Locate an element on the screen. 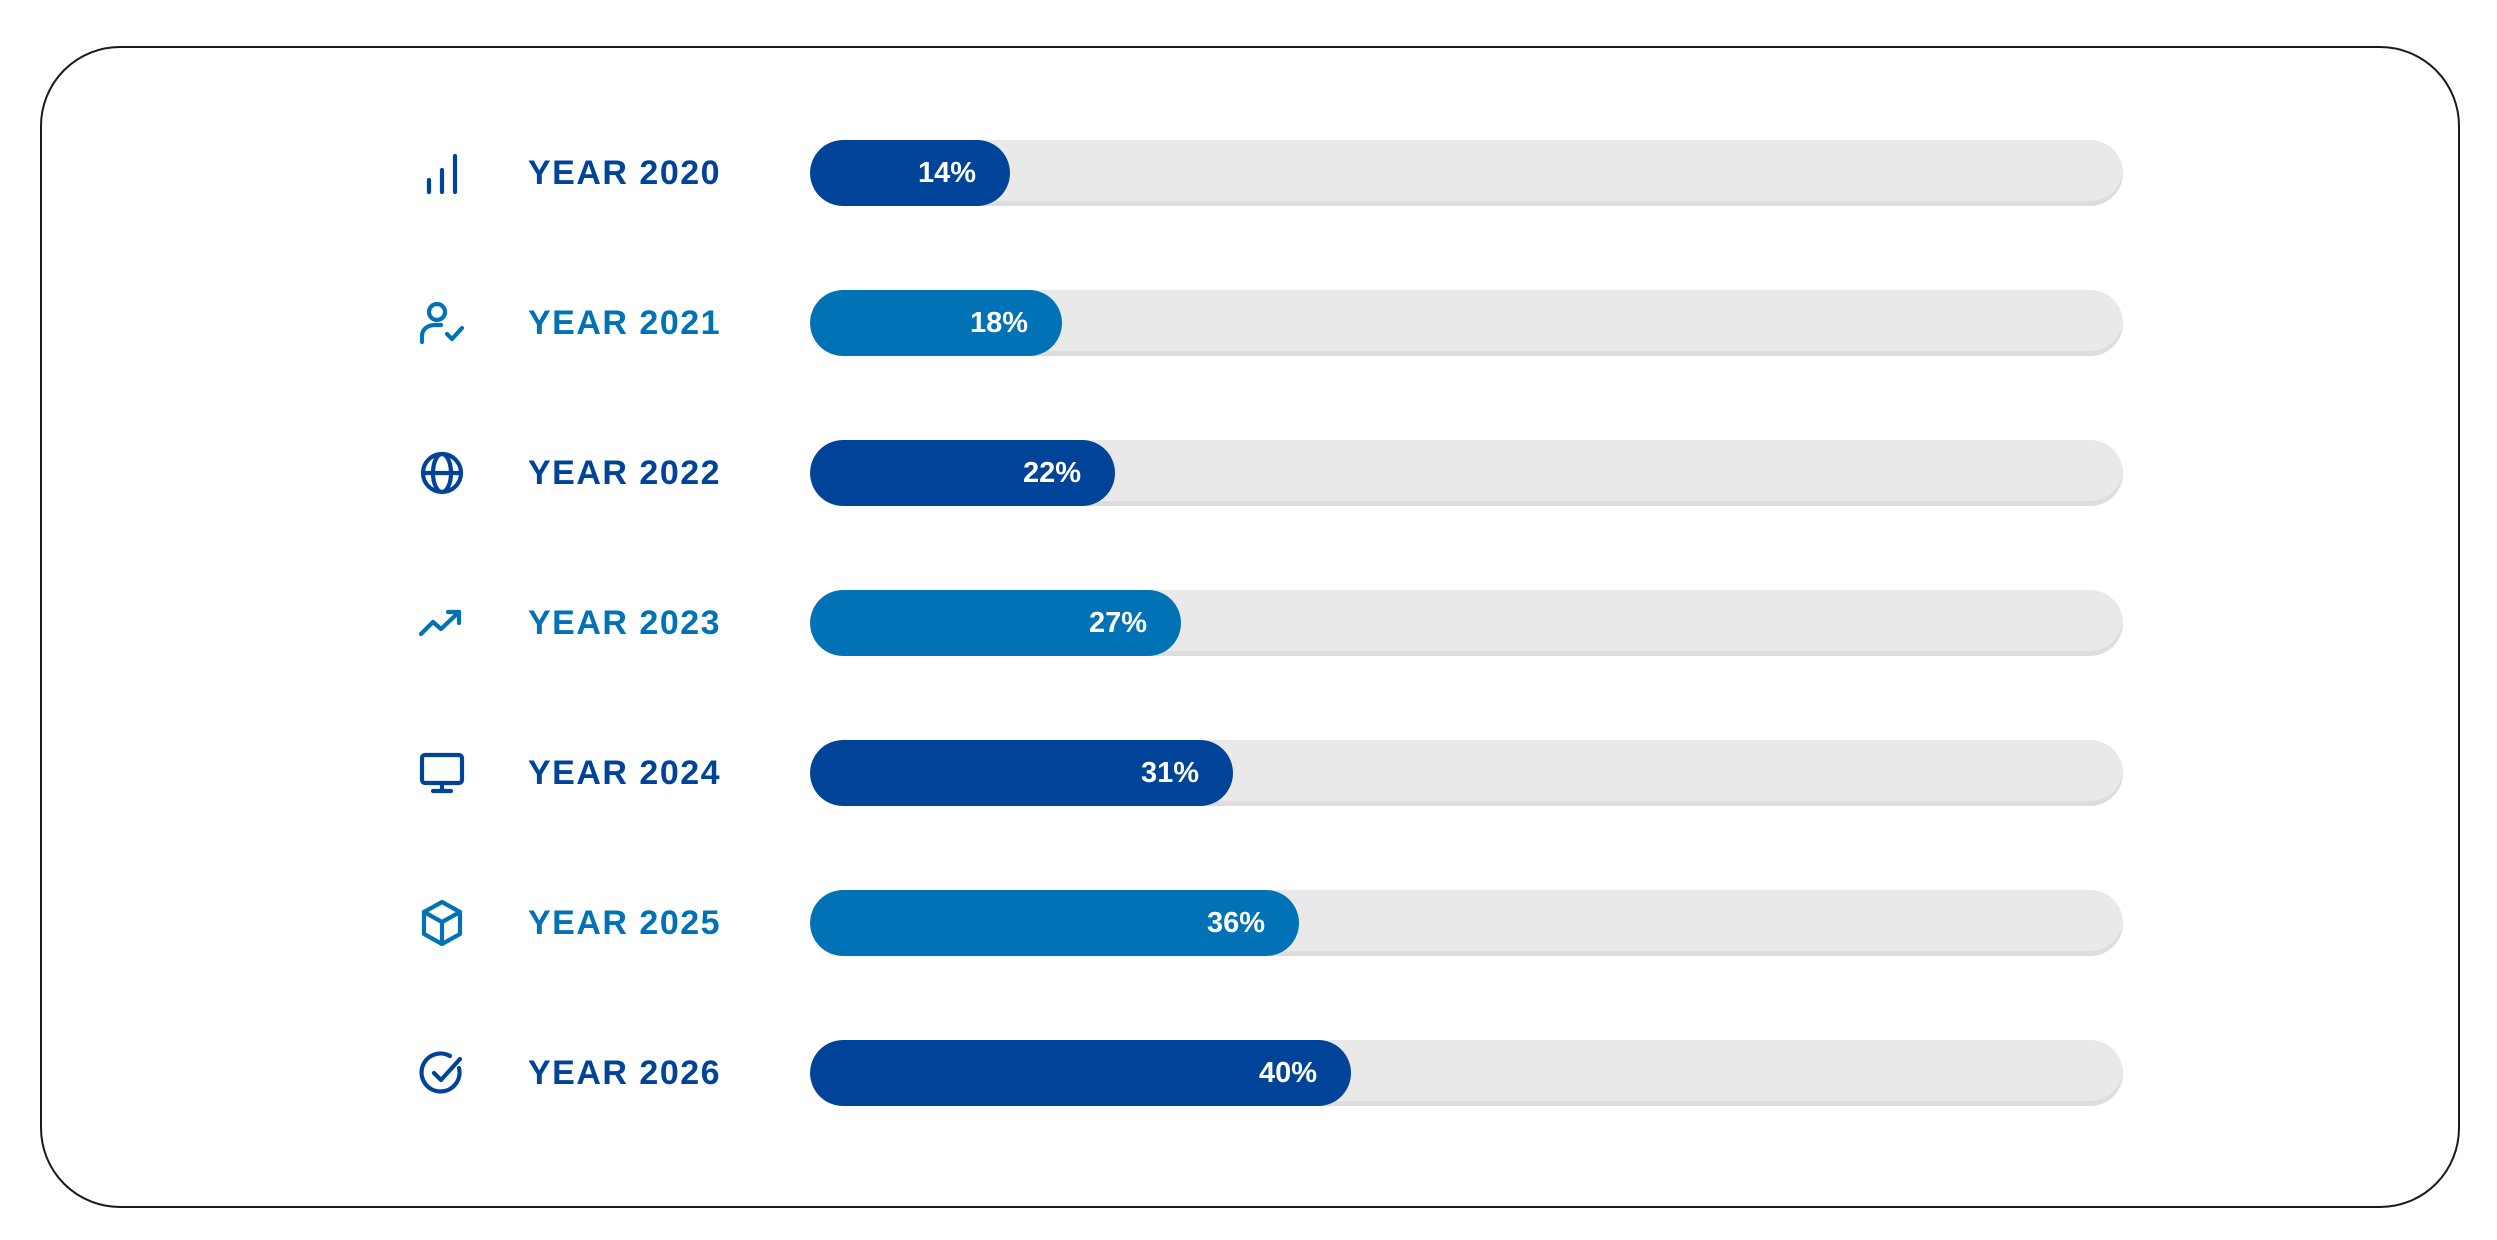 The width and height of the screenshot is (2497, 1240). user-check-icon is located at coordinates (442, 323).